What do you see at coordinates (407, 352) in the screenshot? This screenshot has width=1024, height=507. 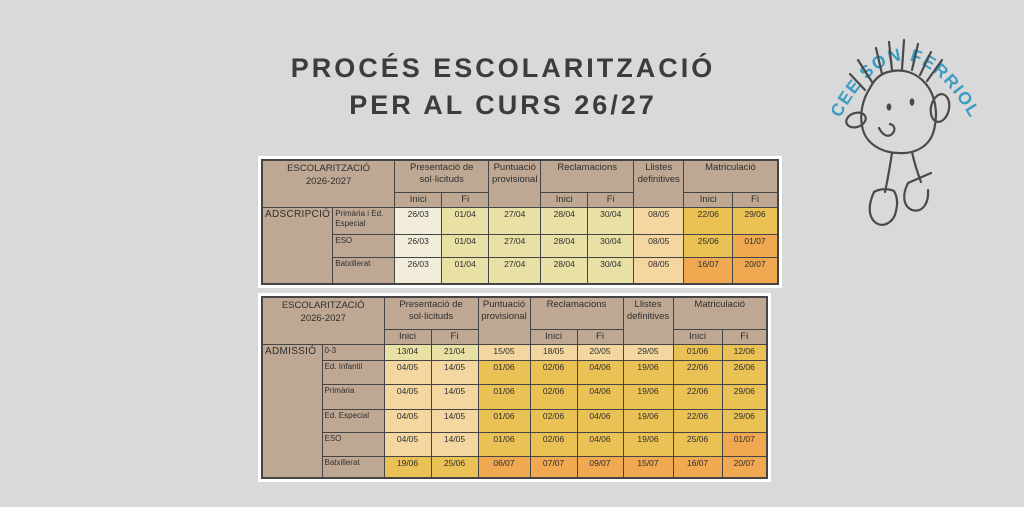 I see `date-cell: 13/04` at bounding box center [407, 352].